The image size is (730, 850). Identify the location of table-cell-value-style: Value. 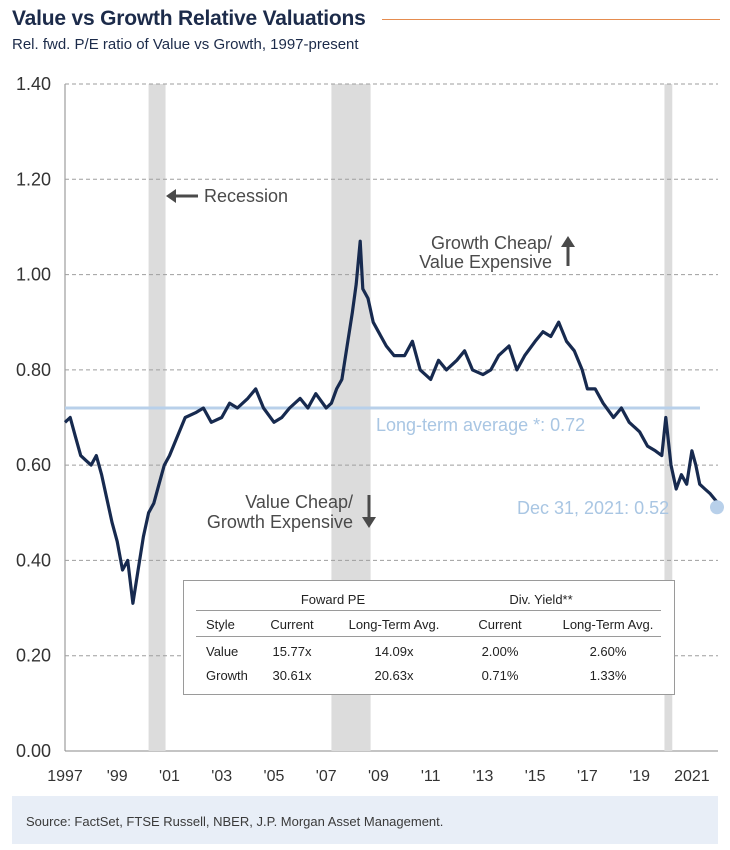
(222, 651).